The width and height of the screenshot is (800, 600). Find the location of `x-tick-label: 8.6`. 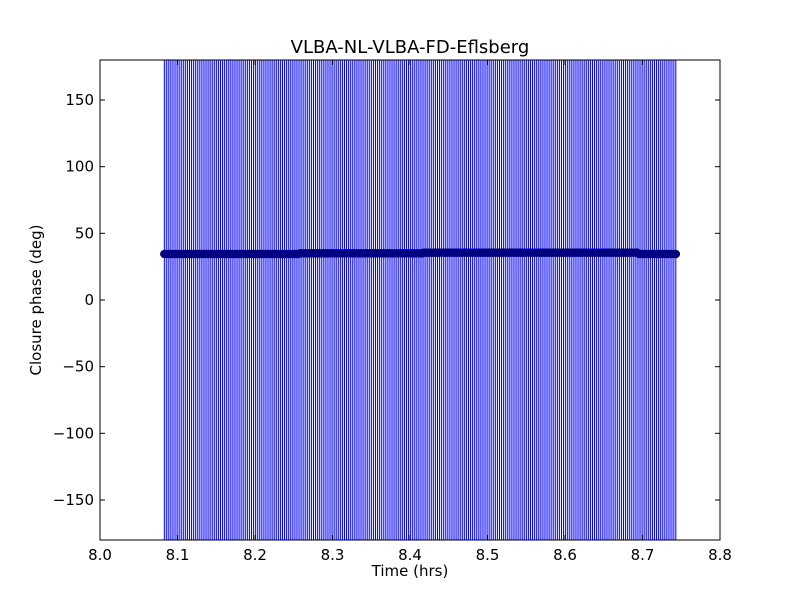

x-tick-label: 8.6 is located at coordinates (565, 555).